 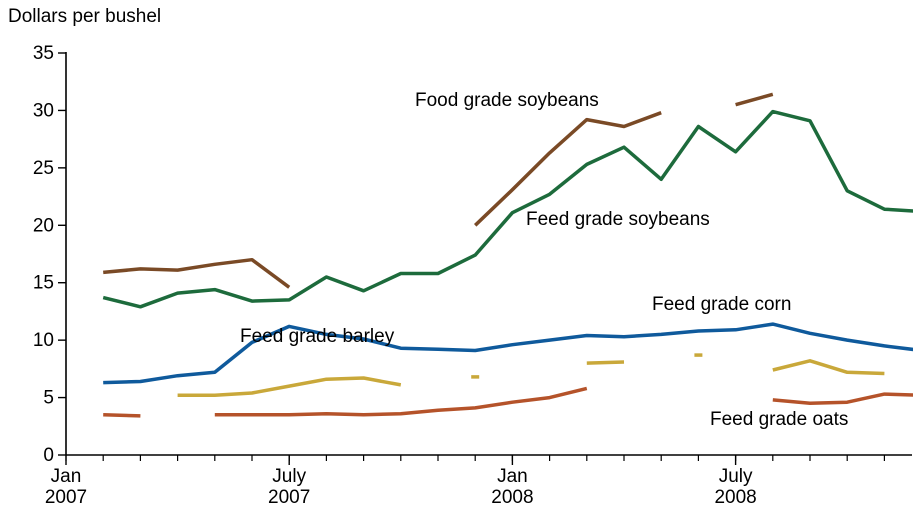 I want to click on y-axis-label: Dollars per bushel, so click(x=85, y=16).